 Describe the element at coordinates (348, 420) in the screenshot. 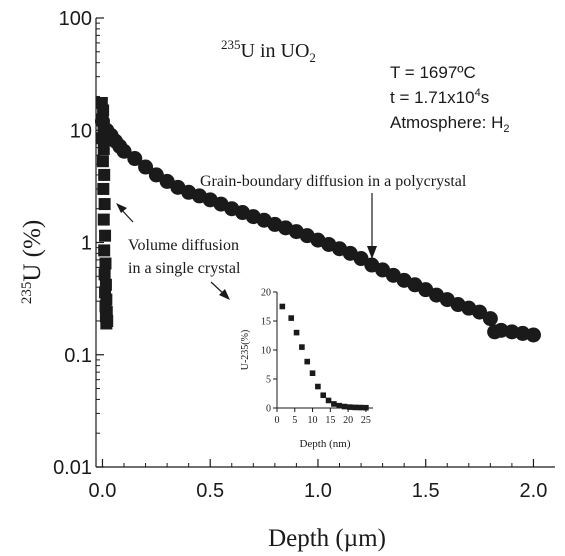

I see `inset-x-tick-label: 20` at that location.